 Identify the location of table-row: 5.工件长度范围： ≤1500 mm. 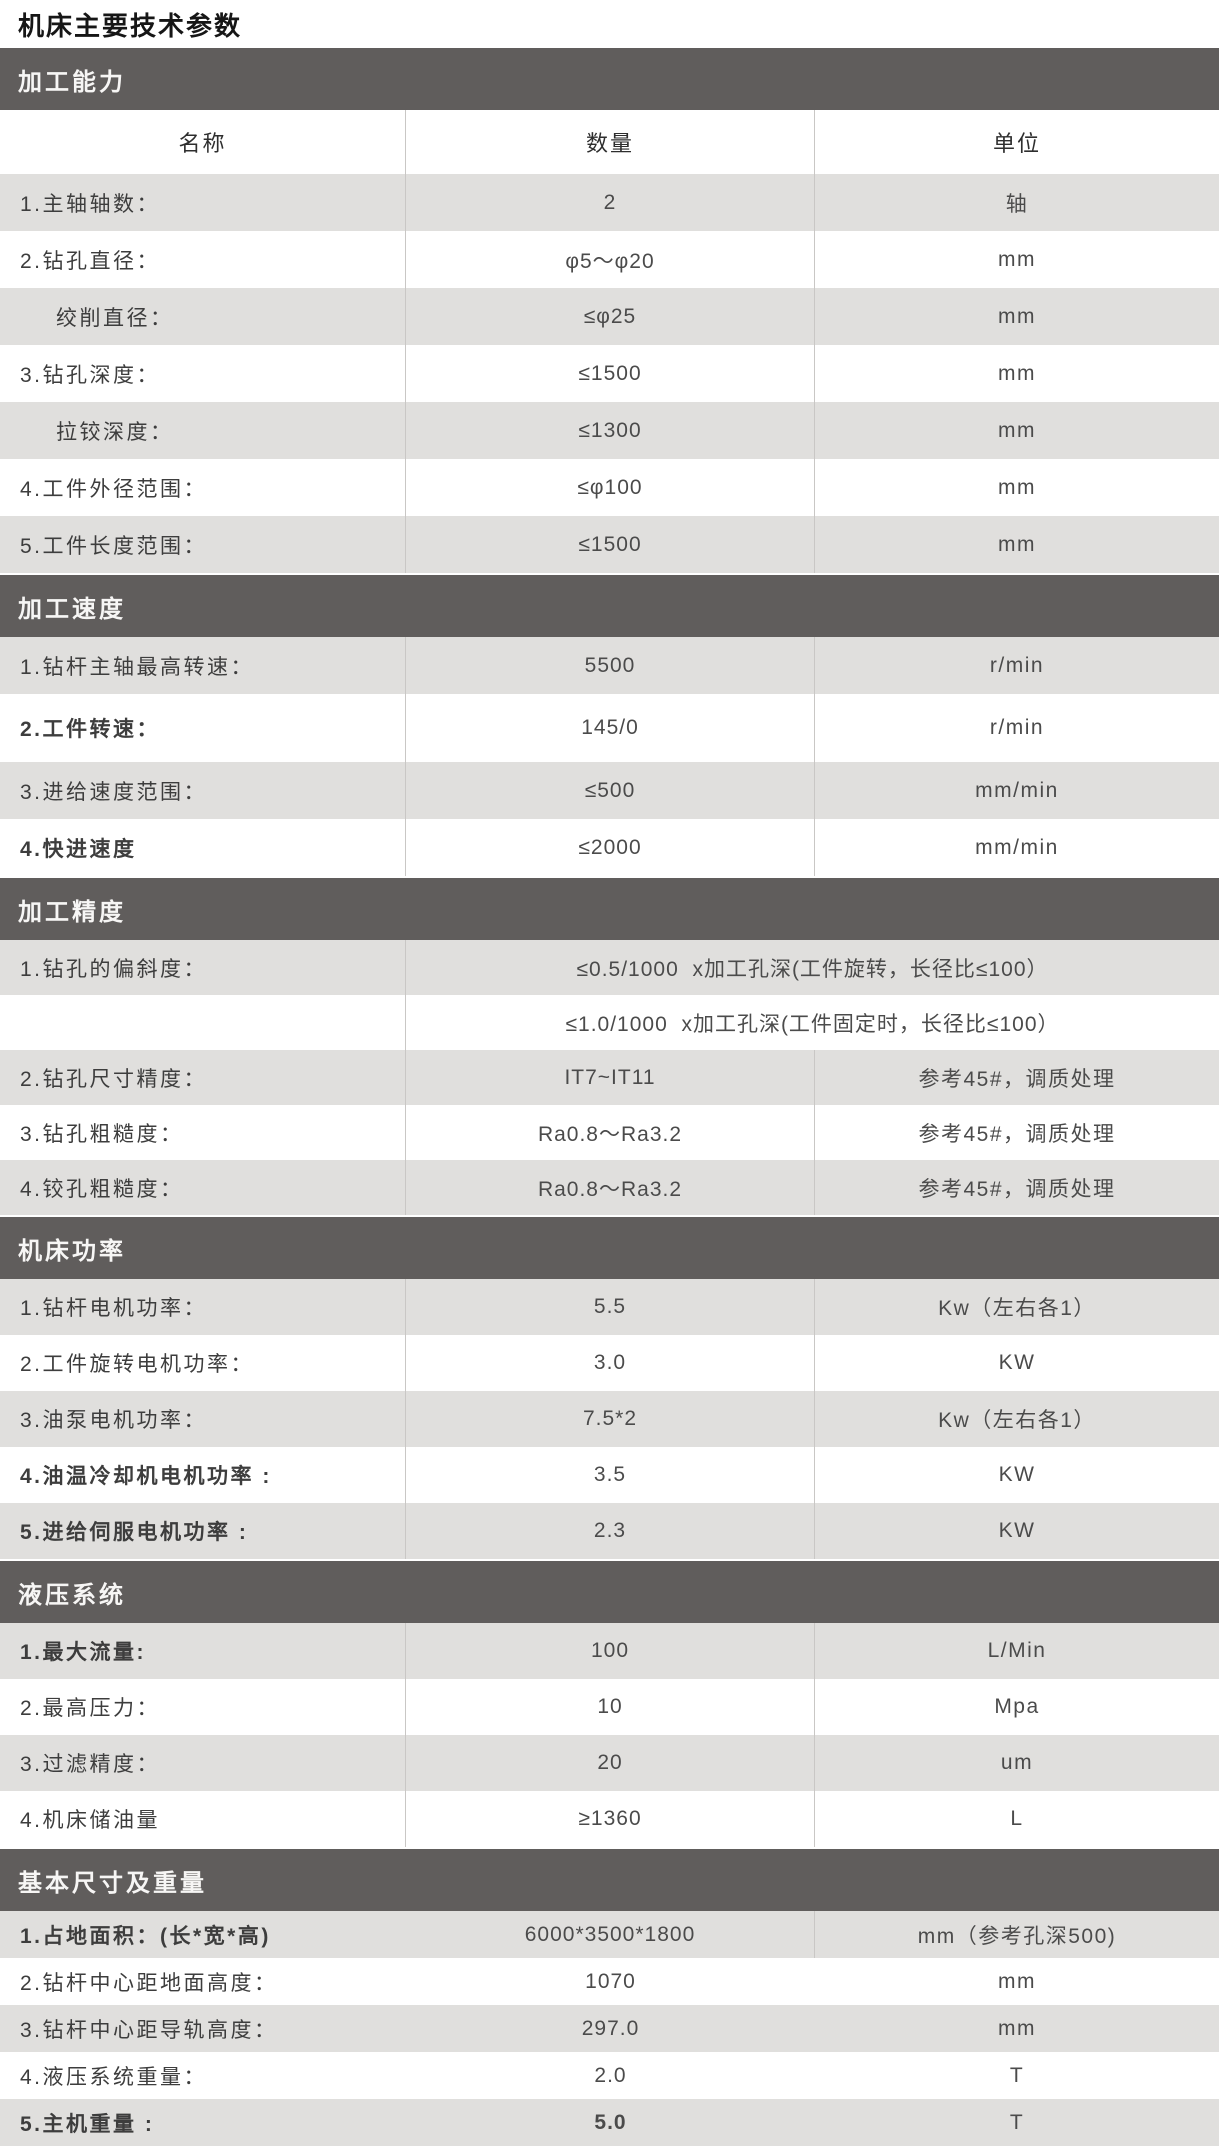
(609, 544).